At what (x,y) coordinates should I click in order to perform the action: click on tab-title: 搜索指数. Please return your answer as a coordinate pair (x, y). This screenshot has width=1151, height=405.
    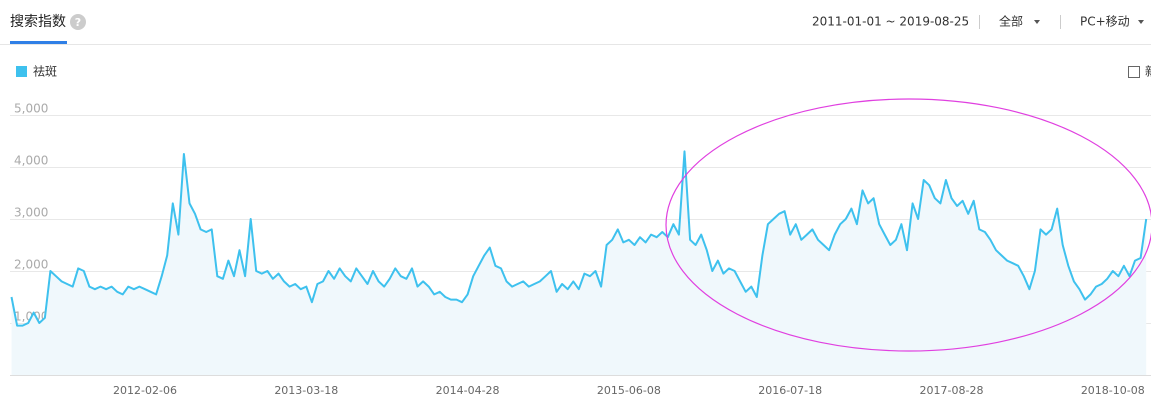
    Looking at the image, I should click on (38, 21).